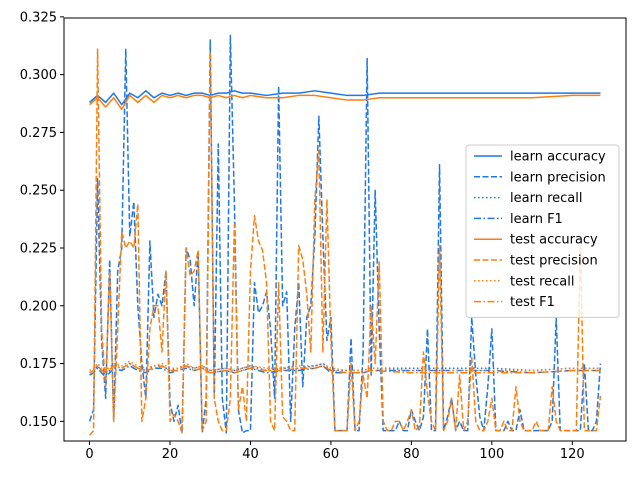 This screenshot has height=480, width=640. I want to click on x-tick-label: 40, so click(250, 454).